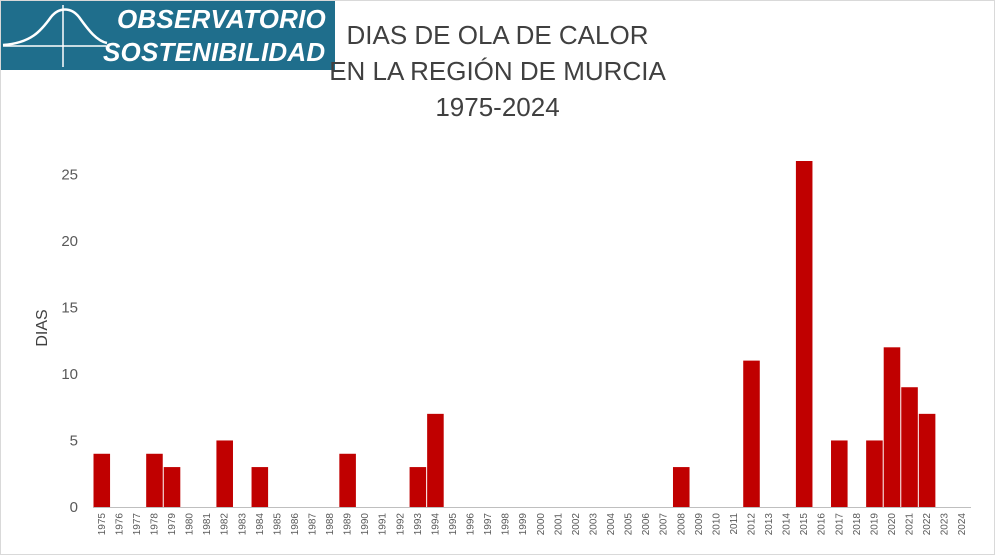  I want to click on x-tick-label: 1980, so click(190, 524).